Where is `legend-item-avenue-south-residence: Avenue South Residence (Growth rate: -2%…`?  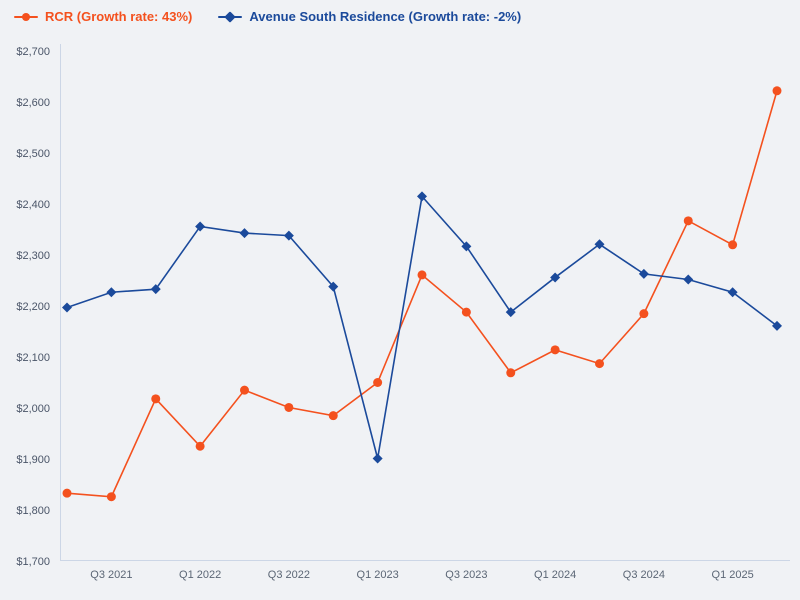 legend-item-avenue-south-residence: Avenue South Residence (Growth rate: -2%… is located at coordinates (369, 16).